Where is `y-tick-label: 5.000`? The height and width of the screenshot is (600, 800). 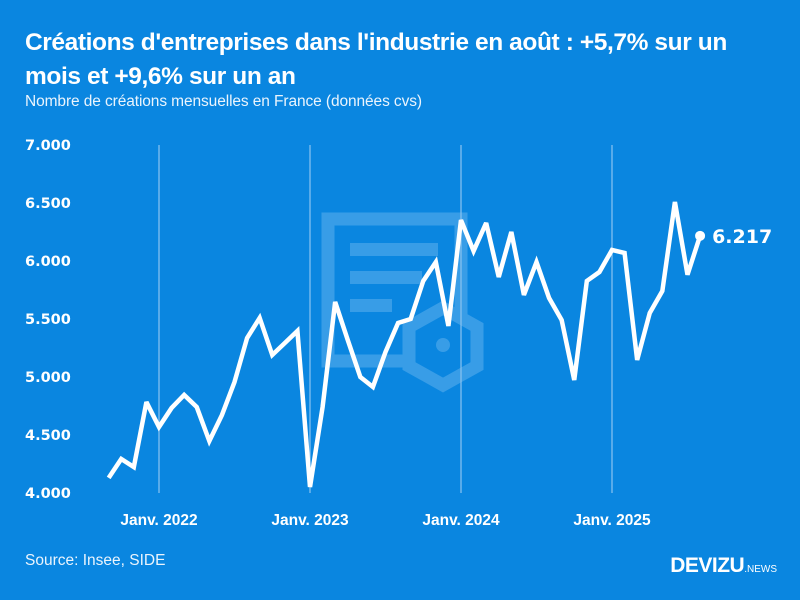
y-tick-label: 5.000 is located at coordinates (48, 378).